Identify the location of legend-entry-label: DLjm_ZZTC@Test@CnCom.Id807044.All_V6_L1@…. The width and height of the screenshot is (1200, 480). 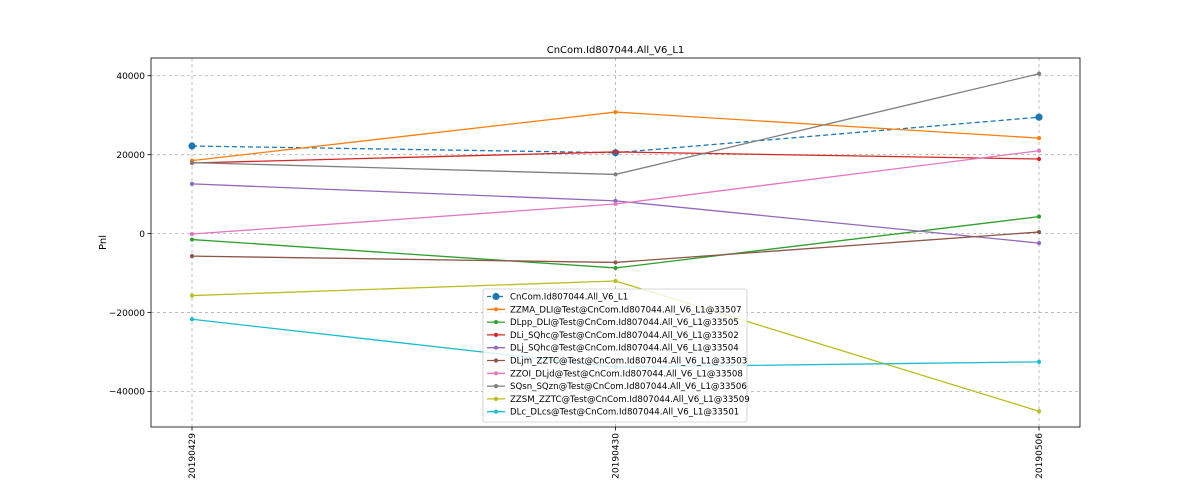
(628, 362).